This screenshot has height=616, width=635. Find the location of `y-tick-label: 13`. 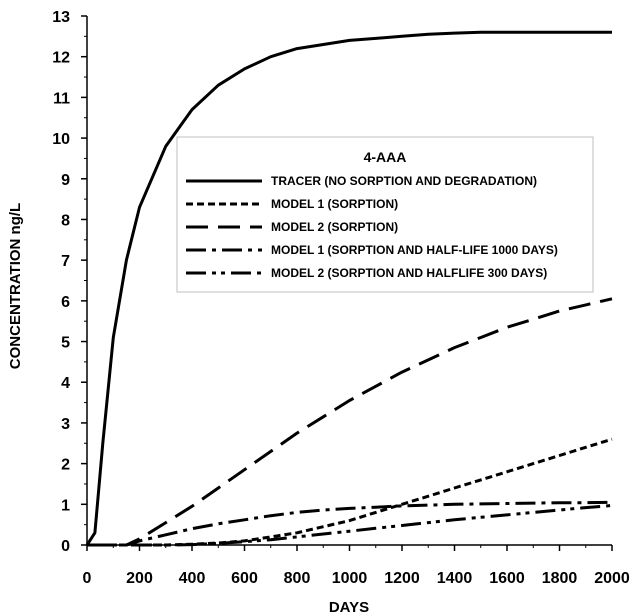

y-tick-label: 13 is located at coordinates (61, 17).